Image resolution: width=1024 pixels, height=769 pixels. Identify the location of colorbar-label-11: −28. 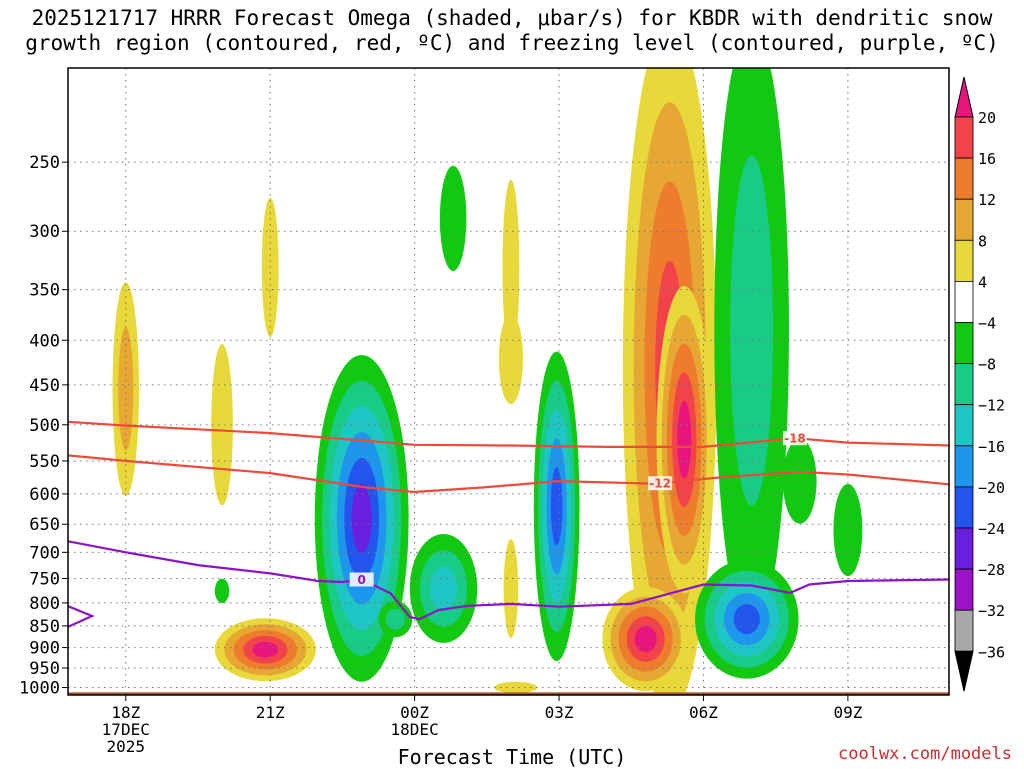
(991, 570).